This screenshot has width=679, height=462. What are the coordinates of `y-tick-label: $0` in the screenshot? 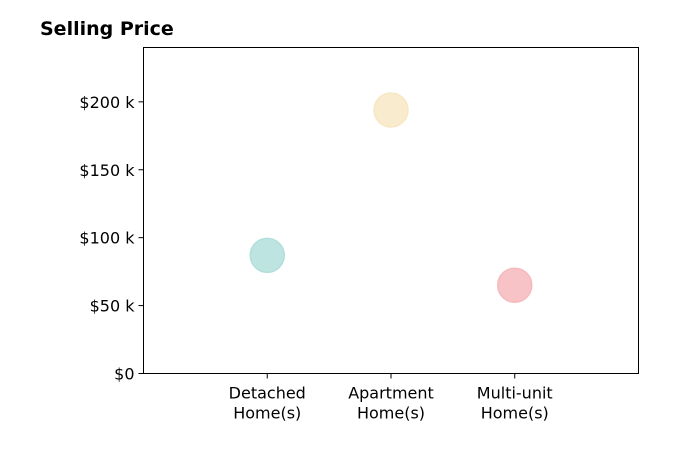 It's located at (124, 374).